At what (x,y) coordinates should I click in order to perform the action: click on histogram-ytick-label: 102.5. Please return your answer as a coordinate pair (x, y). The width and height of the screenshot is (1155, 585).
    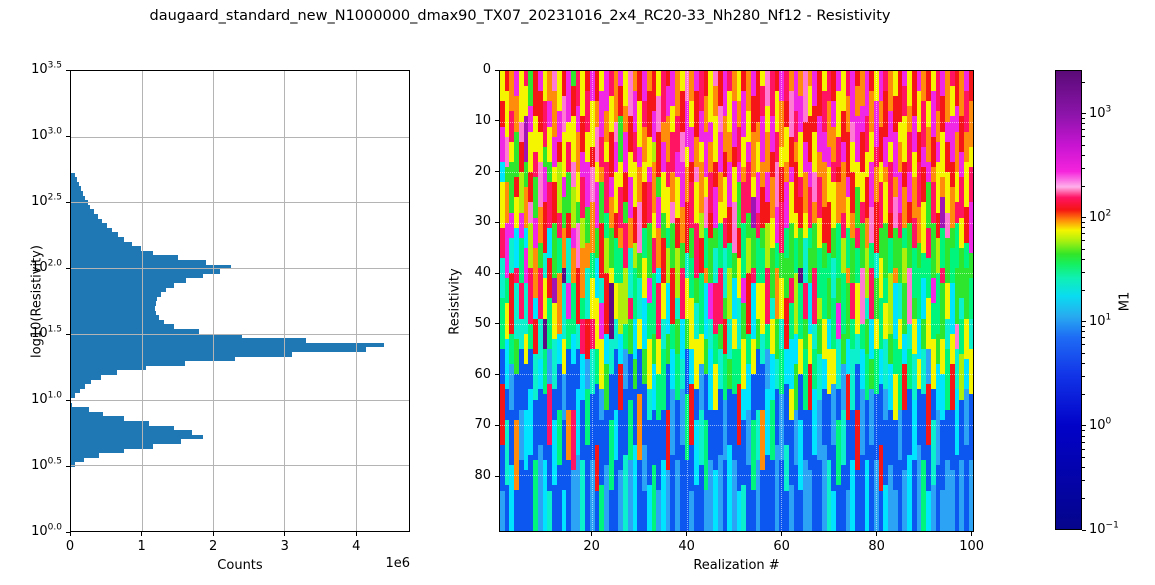
    Looking at the image, I should click on (46, 201).